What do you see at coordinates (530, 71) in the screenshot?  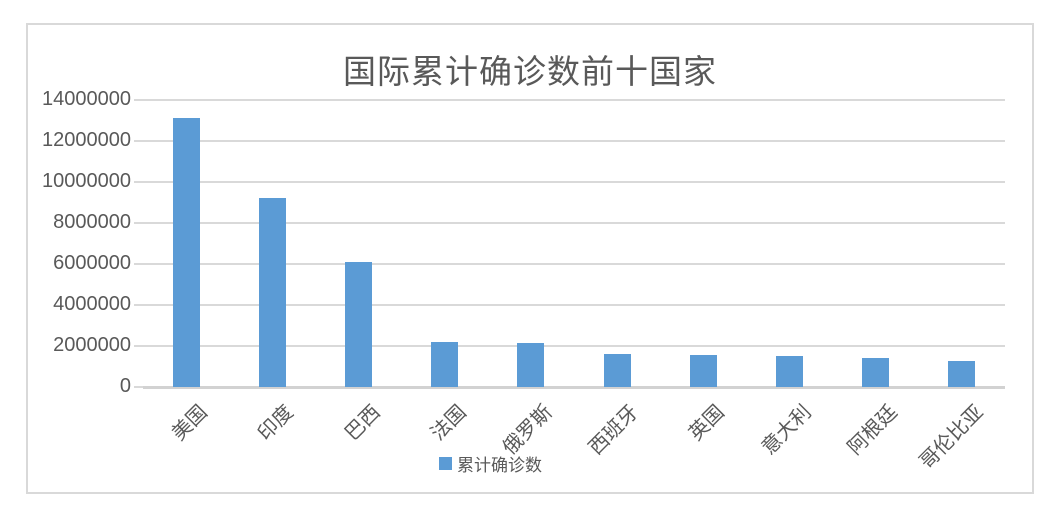 I see `chart-title: 国际累计确诊数前十国家` at bounding box center [530, 71].